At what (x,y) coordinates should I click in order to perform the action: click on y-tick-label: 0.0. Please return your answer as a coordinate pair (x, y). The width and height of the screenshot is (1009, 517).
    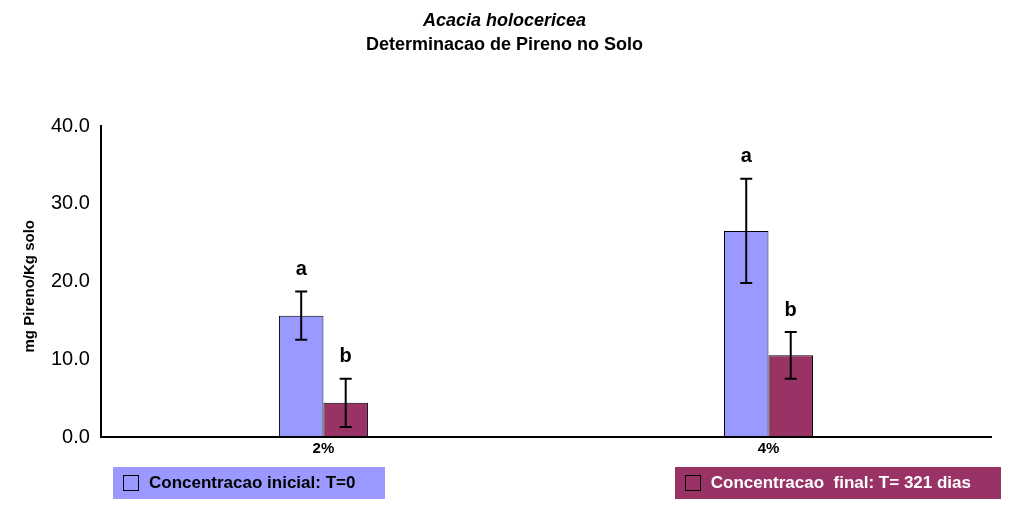
    Looking at the image, I should click on (76, 435).